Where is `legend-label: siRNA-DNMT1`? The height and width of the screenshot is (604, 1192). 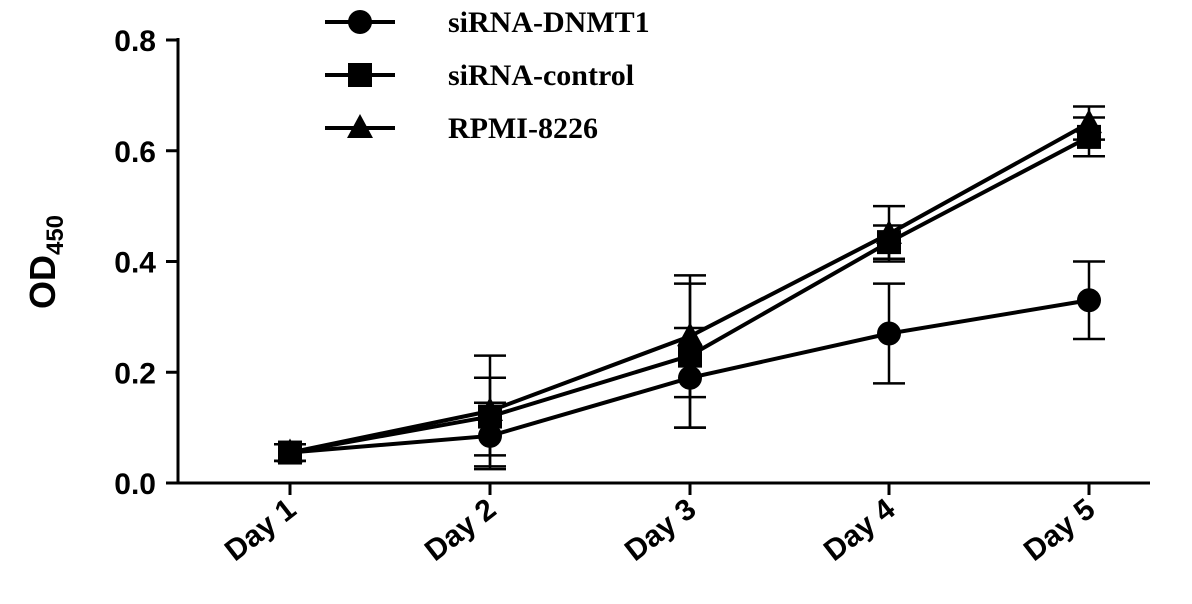
legend-label: siRNA-DNMT1 is located at coordinates (549, 22).